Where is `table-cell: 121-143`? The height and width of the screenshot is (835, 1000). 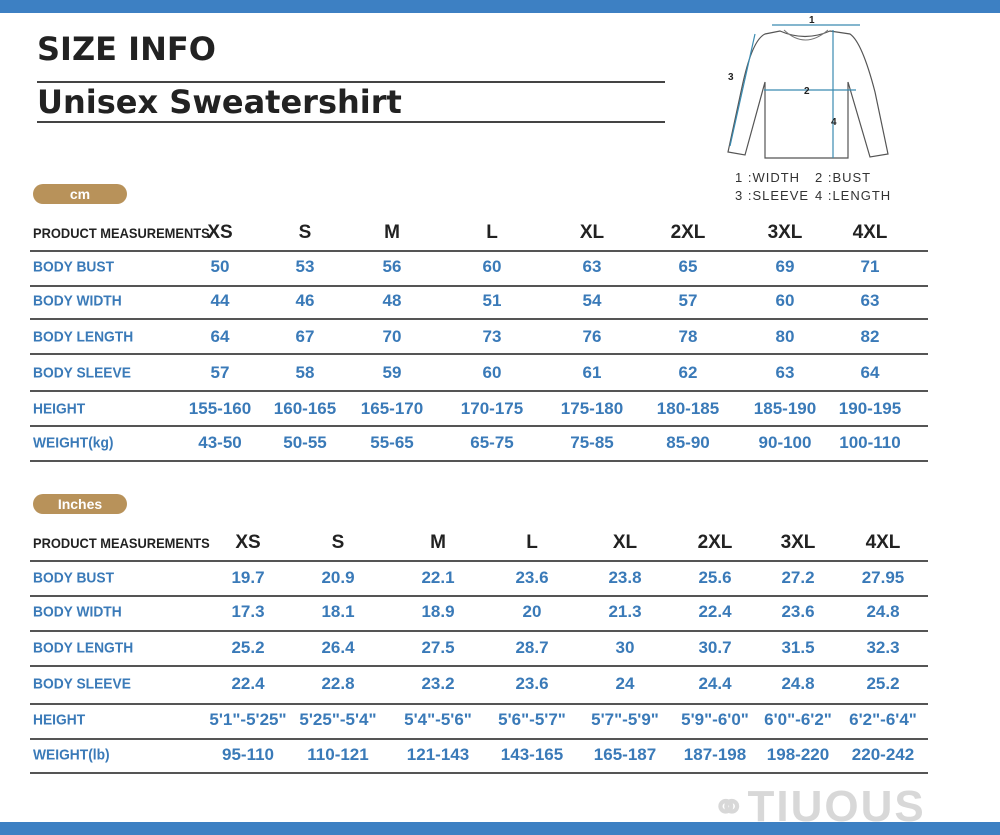 table-cell: 121-143 is located at coordinates (438, 754).